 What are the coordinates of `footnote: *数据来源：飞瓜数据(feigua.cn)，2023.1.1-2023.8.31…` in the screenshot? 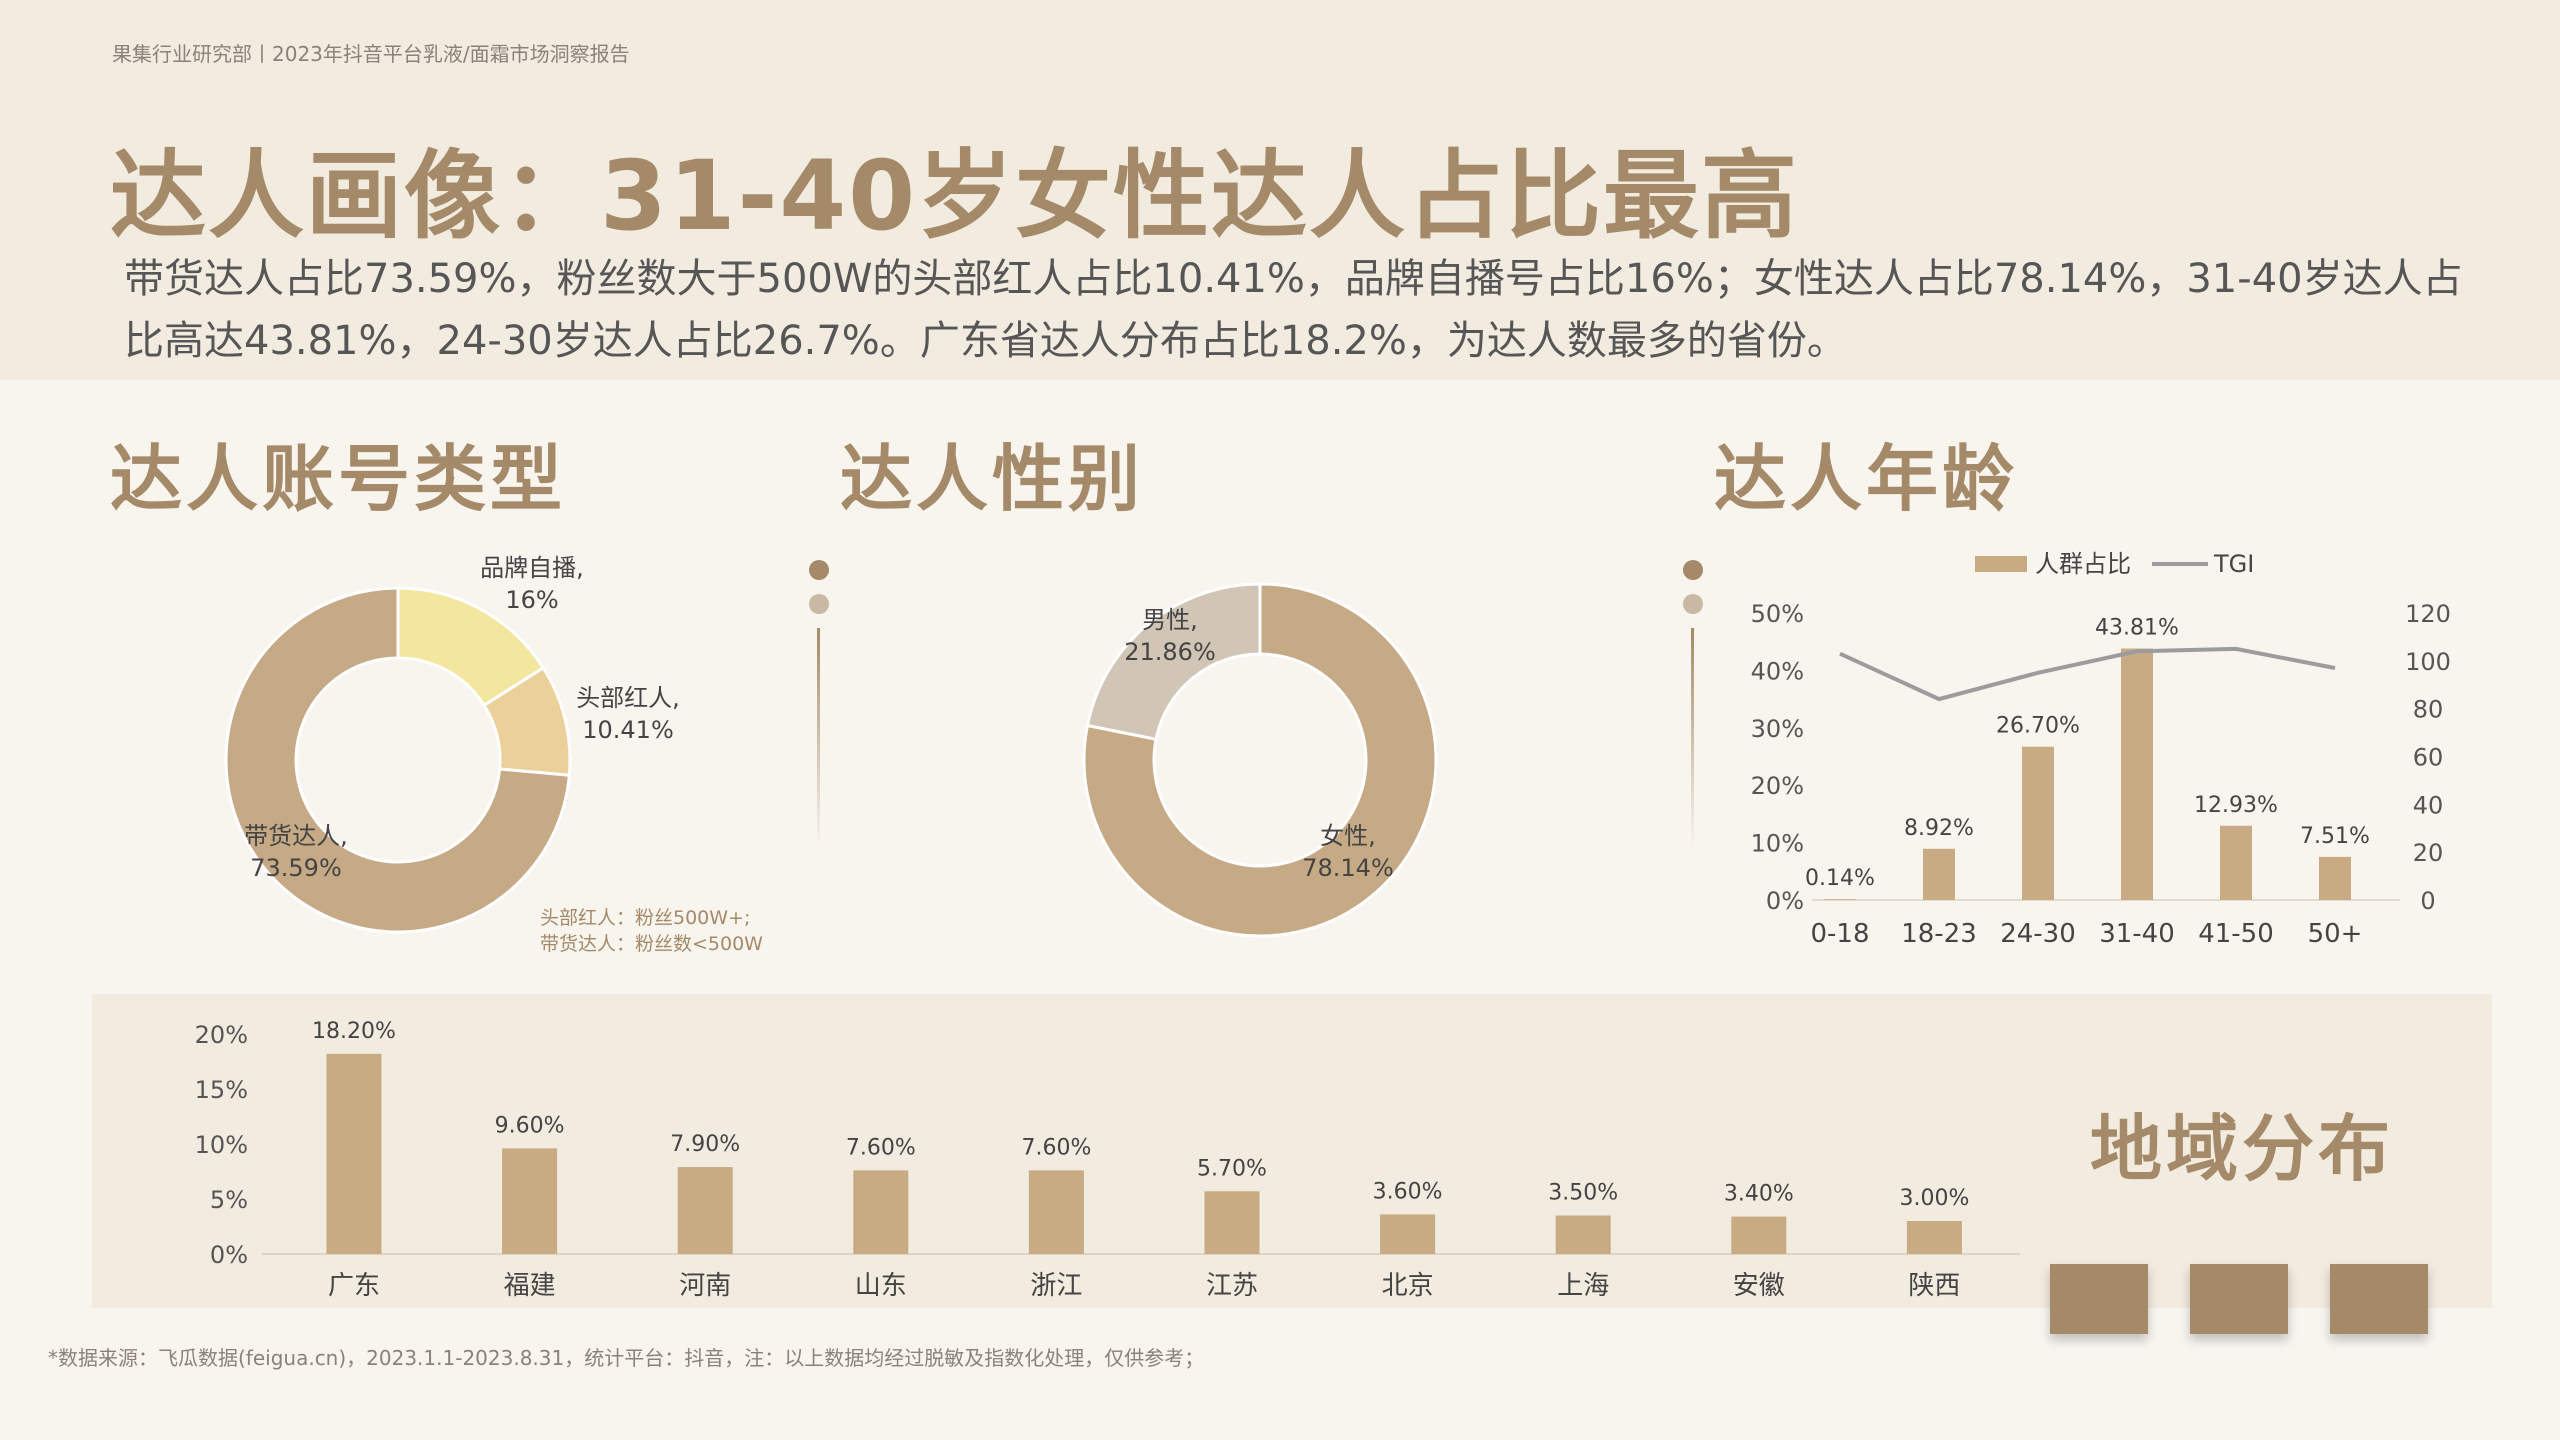 It's located at (626, 1358).